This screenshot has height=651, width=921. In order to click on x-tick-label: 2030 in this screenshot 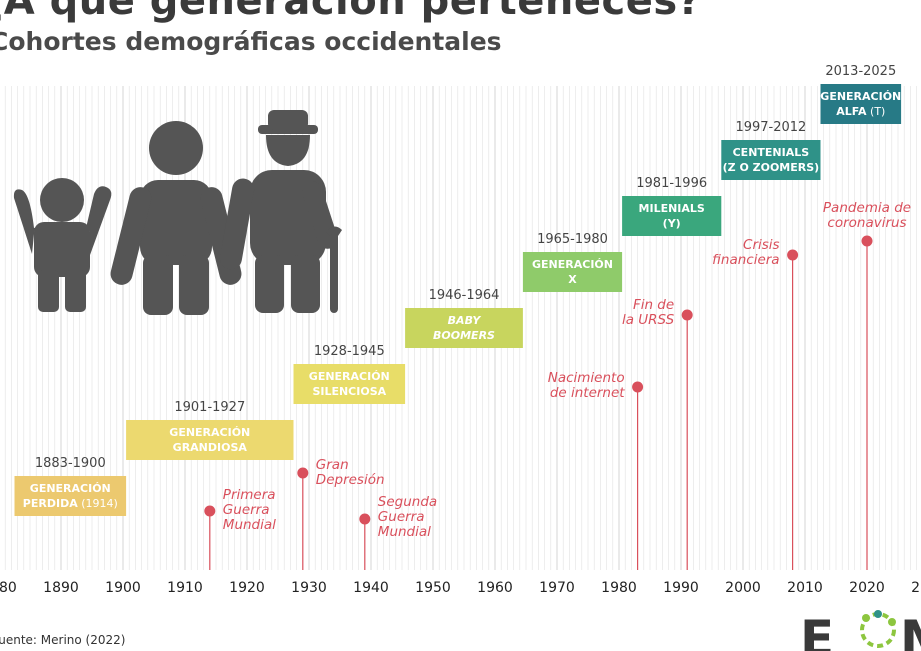, I will do `click(916, 588)`.